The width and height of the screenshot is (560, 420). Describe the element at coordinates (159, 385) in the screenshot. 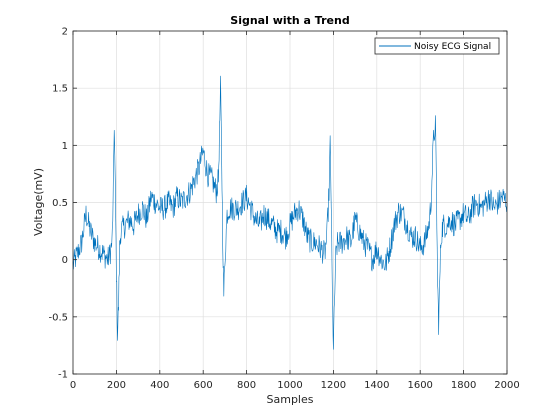

I see `x-tick-label: 400` at that location.